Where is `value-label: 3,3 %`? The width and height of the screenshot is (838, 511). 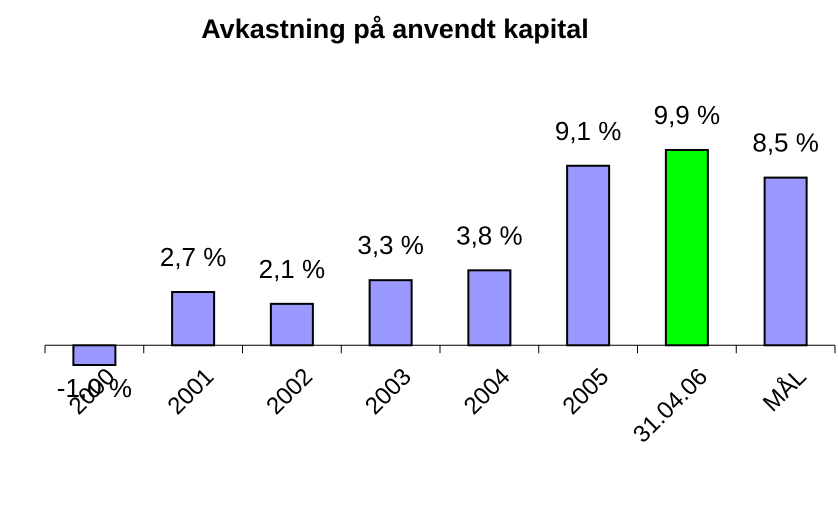
value-label: 3,3 % is located at coordinates (390, 245).